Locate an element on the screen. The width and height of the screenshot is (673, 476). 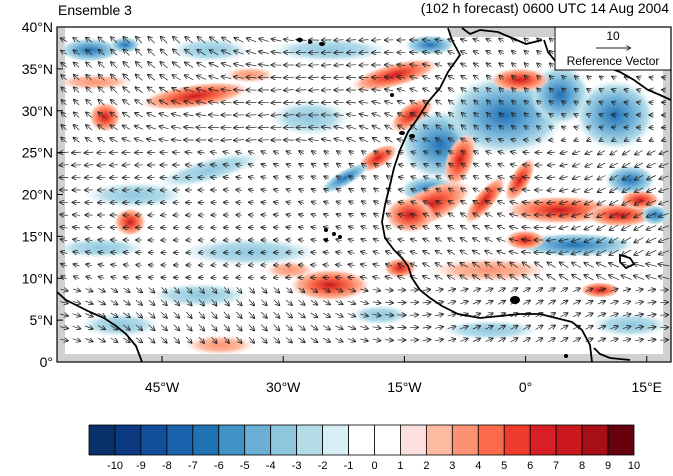
colorbar-label: 6 is located at coordinates (530, 465).